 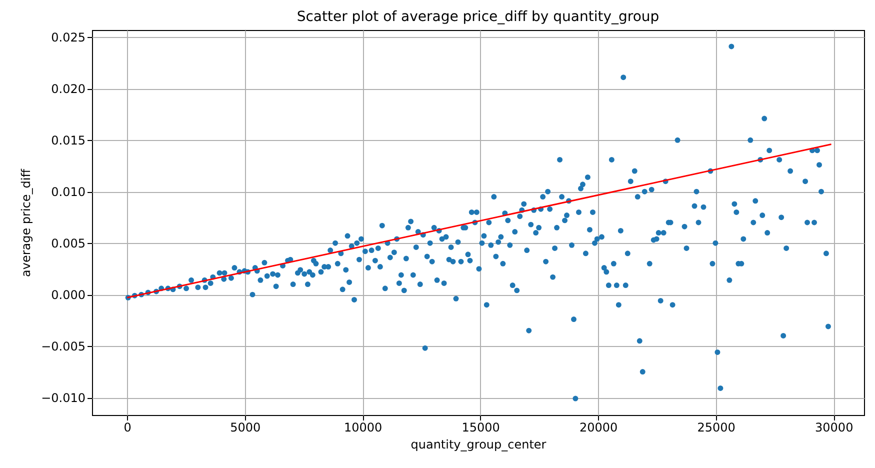 What do you see at coordinates (26, 223) in the screenshot?
I see `y-axis-title: average price_diff` at bounding box center [26, 223].